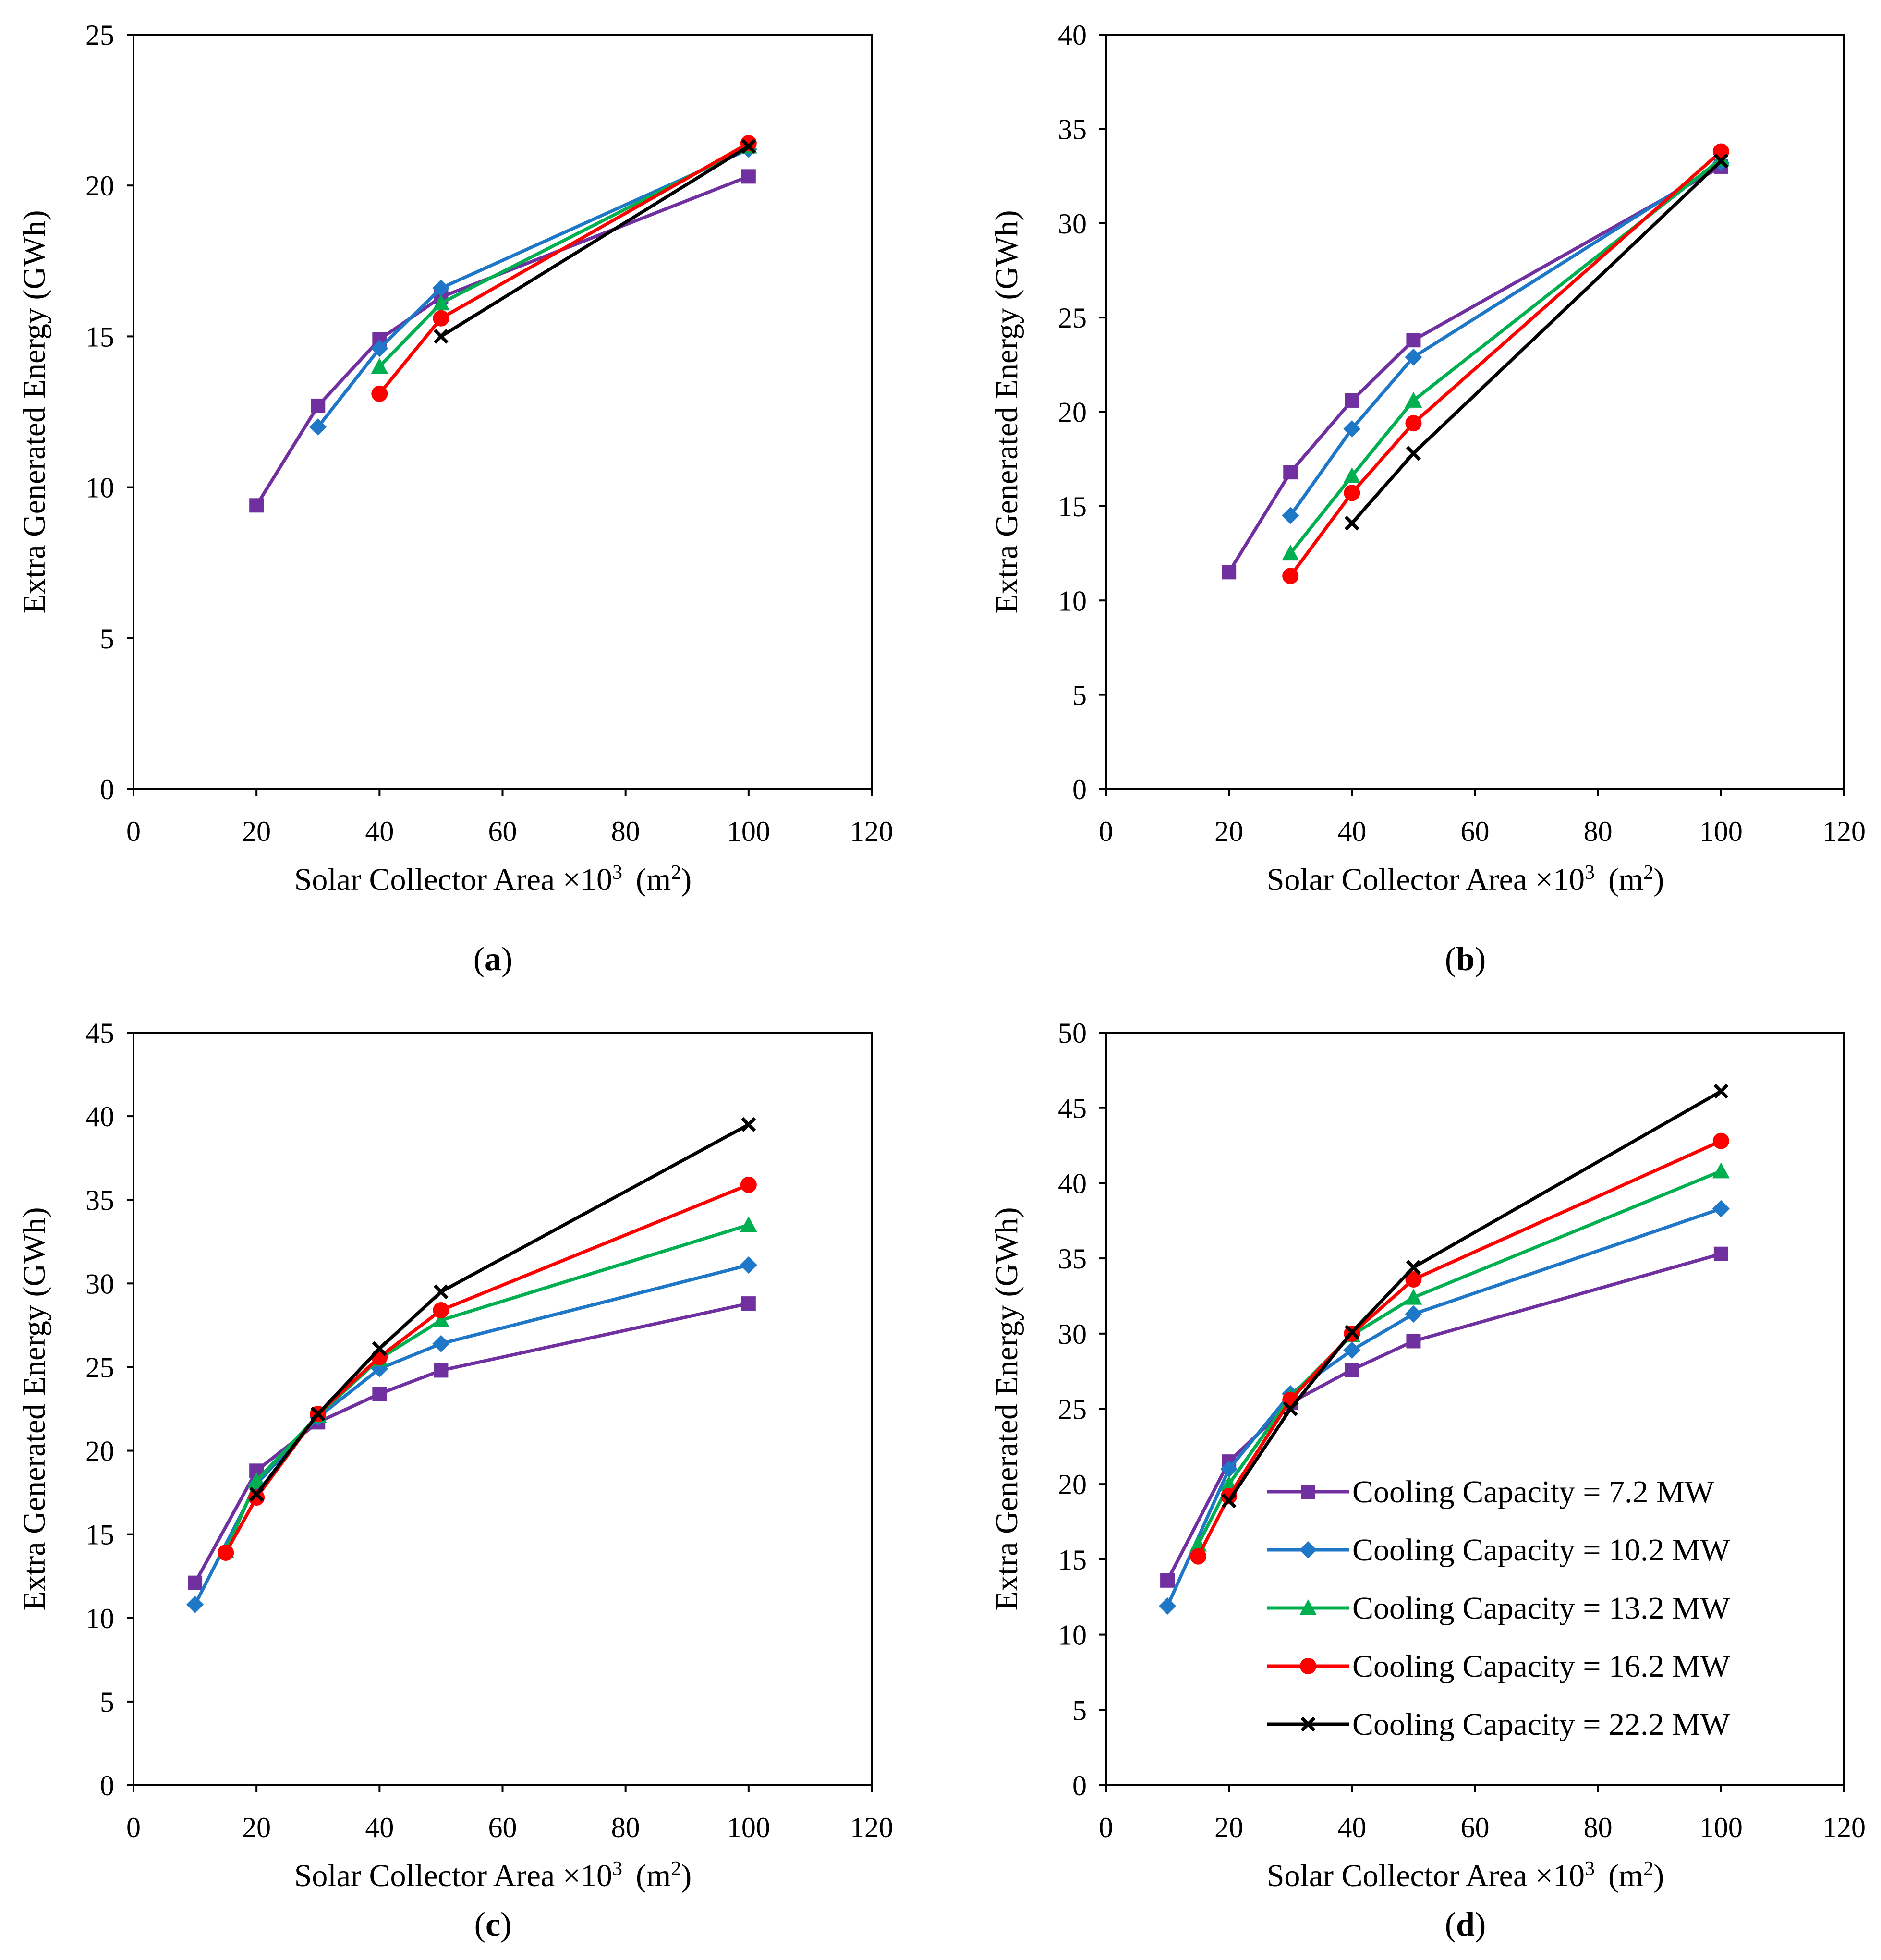 Image resolution: width=1881 pixels, height=1960 pixels. Describe the element at coordinates (493, 879) in the screenshot. I see `x-axis-title: Solar Collector Area ×103 (m2)` at that location.